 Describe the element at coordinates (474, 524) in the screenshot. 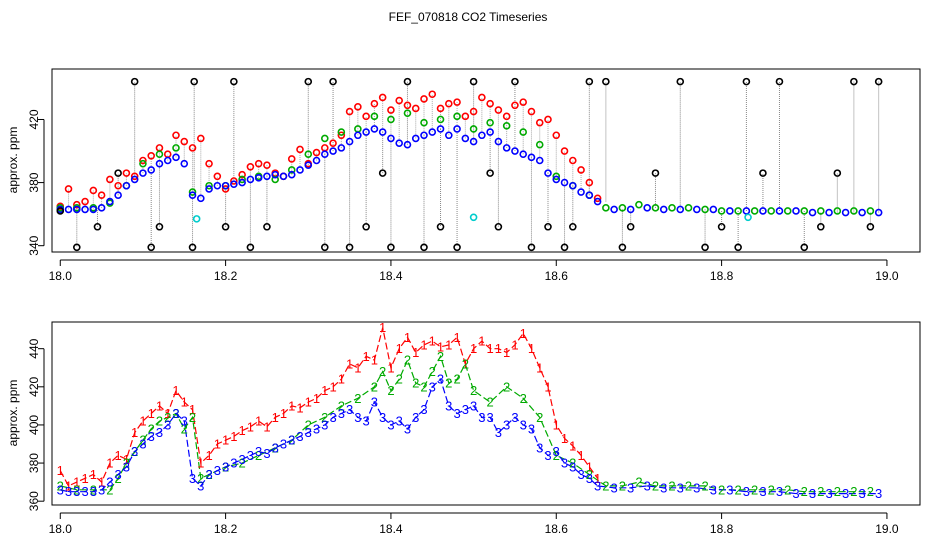

I see `bottom-x-axis: 18.0 18.2 18.4 18.6 18.8 19.0` at that location.